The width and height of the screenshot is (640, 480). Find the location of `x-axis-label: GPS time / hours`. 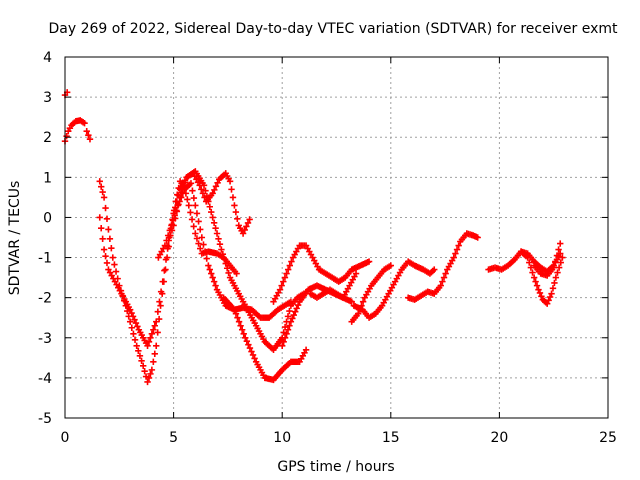

x-axis-label: GPS time / hours is located at coordinates (335, 467).